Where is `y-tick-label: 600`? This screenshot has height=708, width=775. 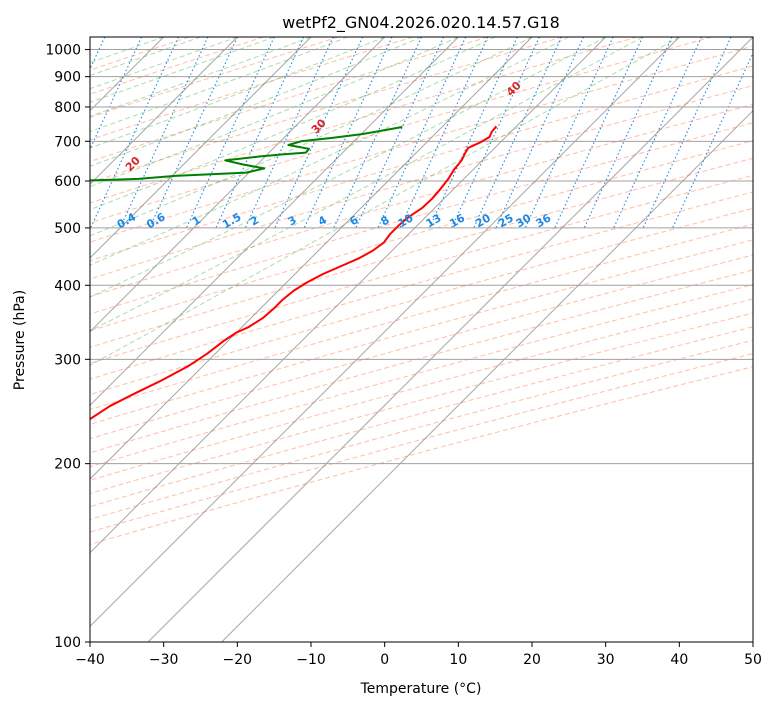
y-tick-label: 600 is located at coordinates (67, 182).